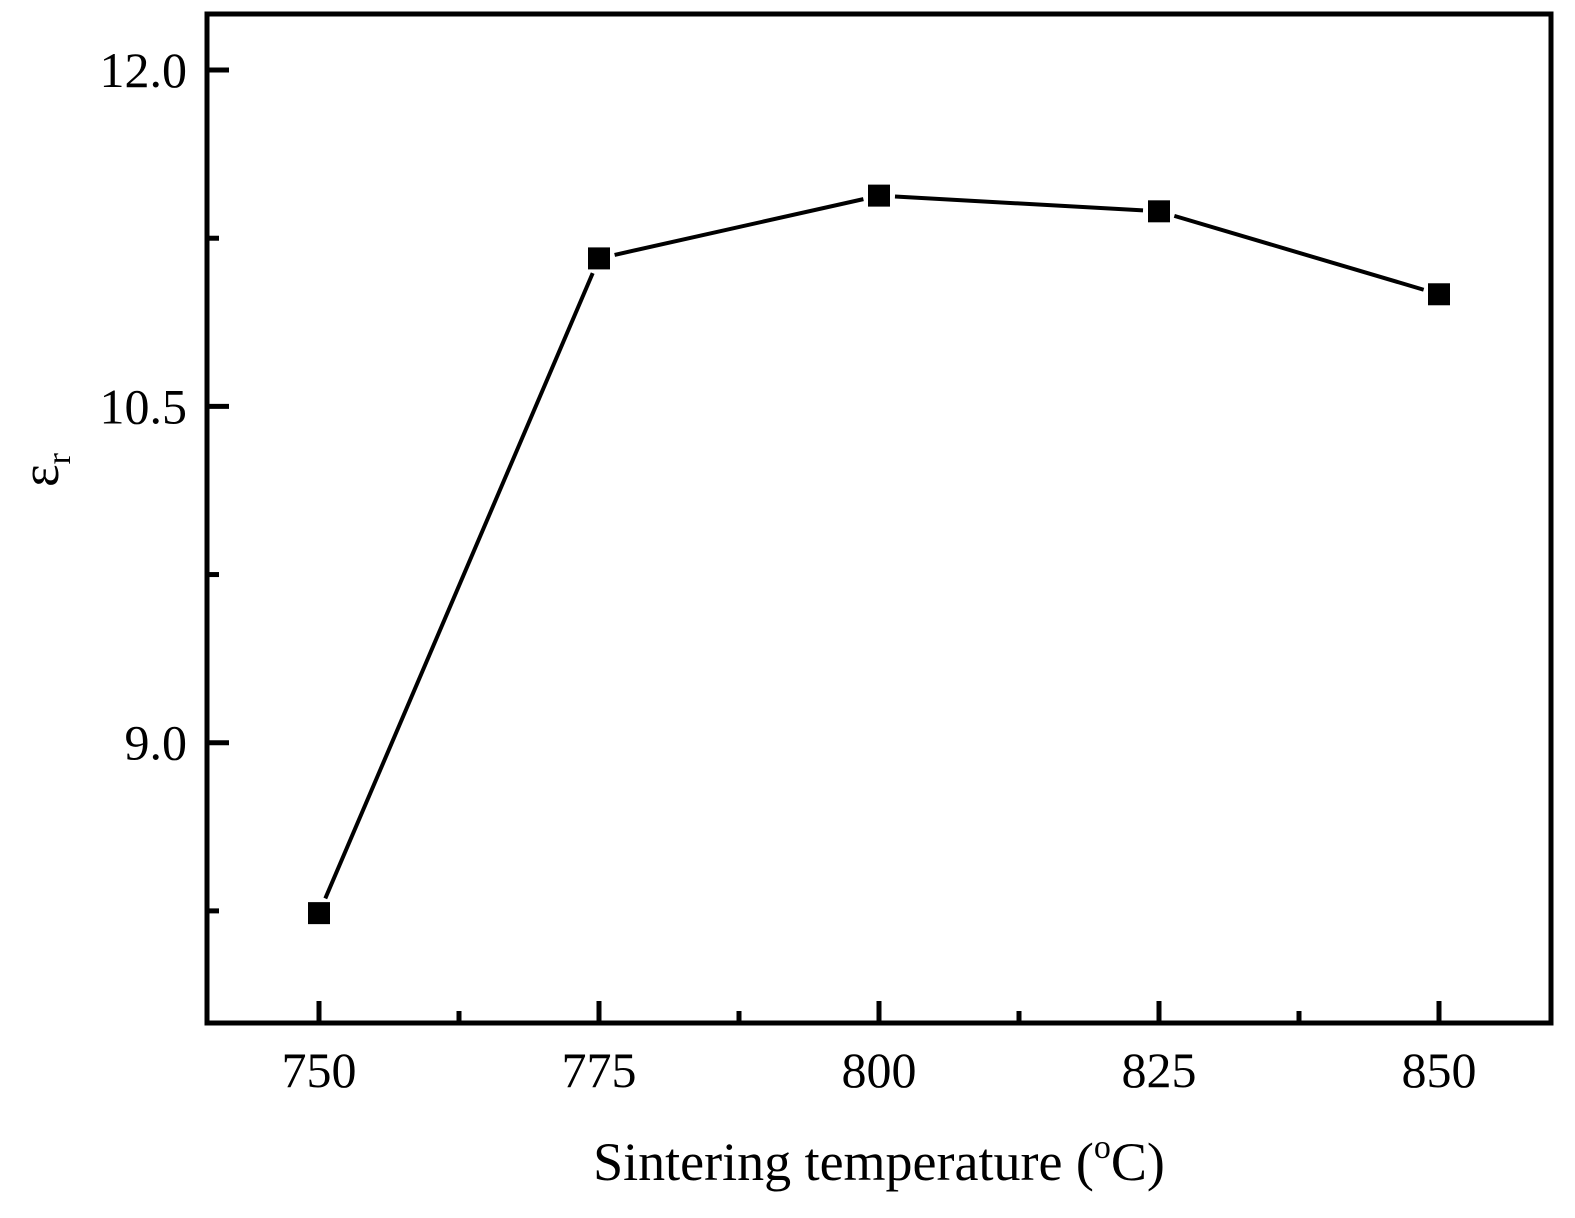 This screenshot has height=1218, width=1575. I want to click on x-tick-label: 825, so click(1159, 1070).